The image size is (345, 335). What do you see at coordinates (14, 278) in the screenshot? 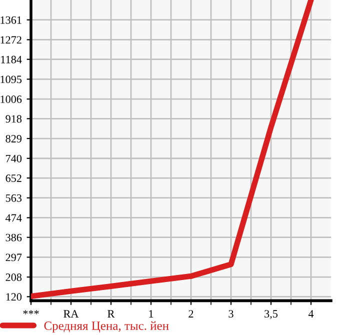
I see `y-tick-label: 208` at bounding box center [14, 278].